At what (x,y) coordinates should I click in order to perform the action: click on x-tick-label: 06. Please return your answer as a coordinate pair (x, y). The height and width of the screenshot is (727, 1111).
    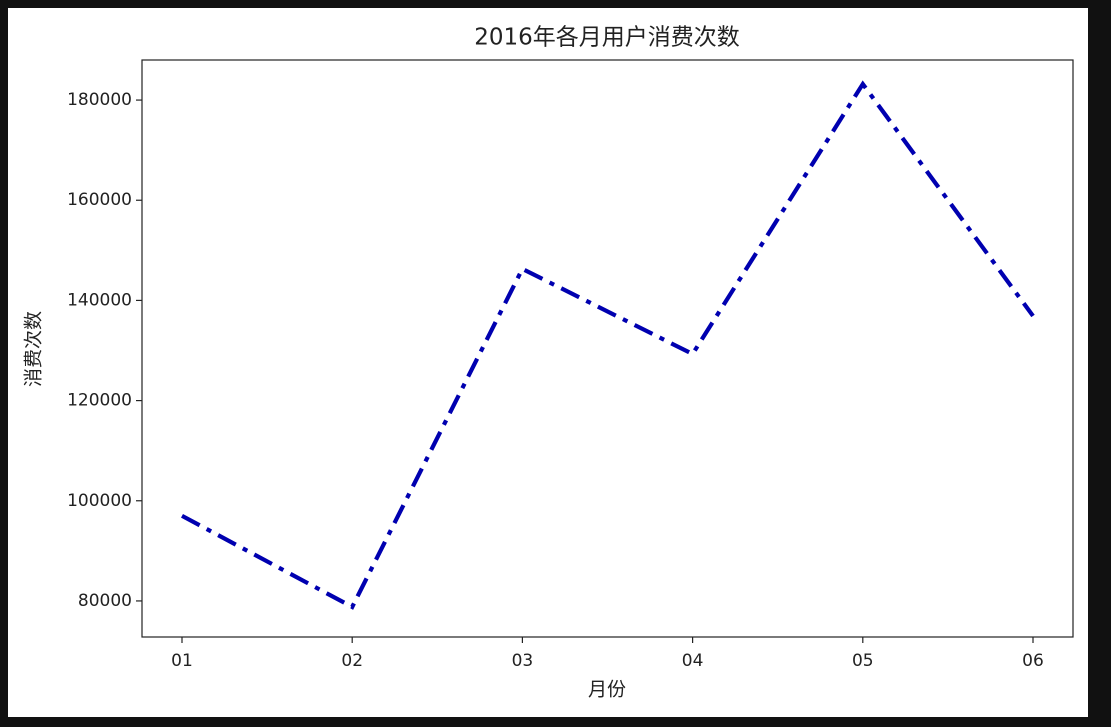
    Looking at the image, I should click on (1033, 661).